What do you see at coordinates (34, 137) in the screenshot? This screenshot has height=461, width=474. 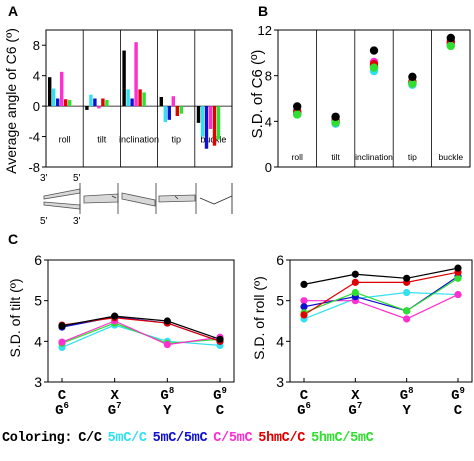 I see `y-tick-label: -4` at bounding box center [34, 137].